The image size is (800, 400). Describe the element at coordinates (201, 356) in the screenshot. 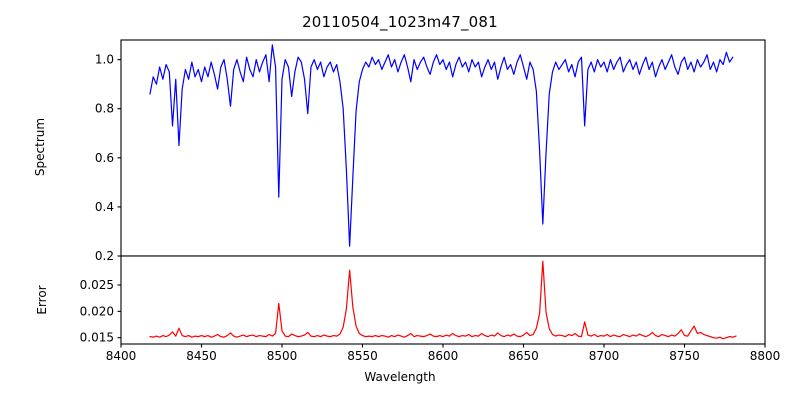

I see `x-tick-label: 8450` at that location.